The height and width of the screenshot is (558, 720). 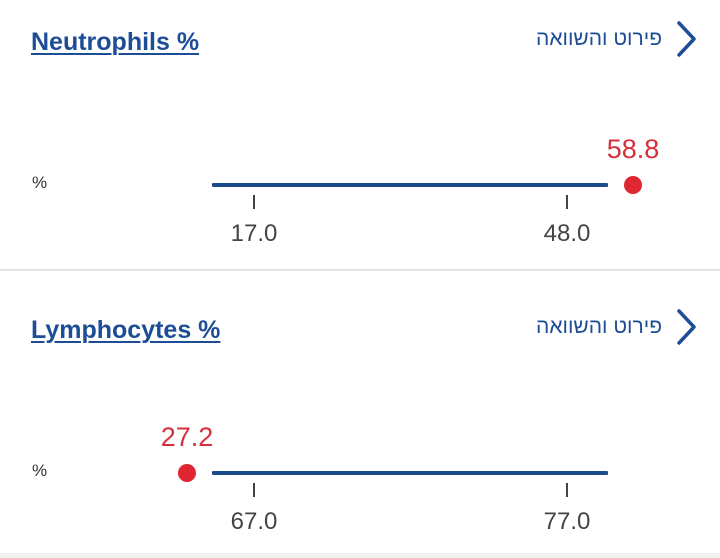 I want to click on result-value-label: 58.8, so click(x=633, y=149).